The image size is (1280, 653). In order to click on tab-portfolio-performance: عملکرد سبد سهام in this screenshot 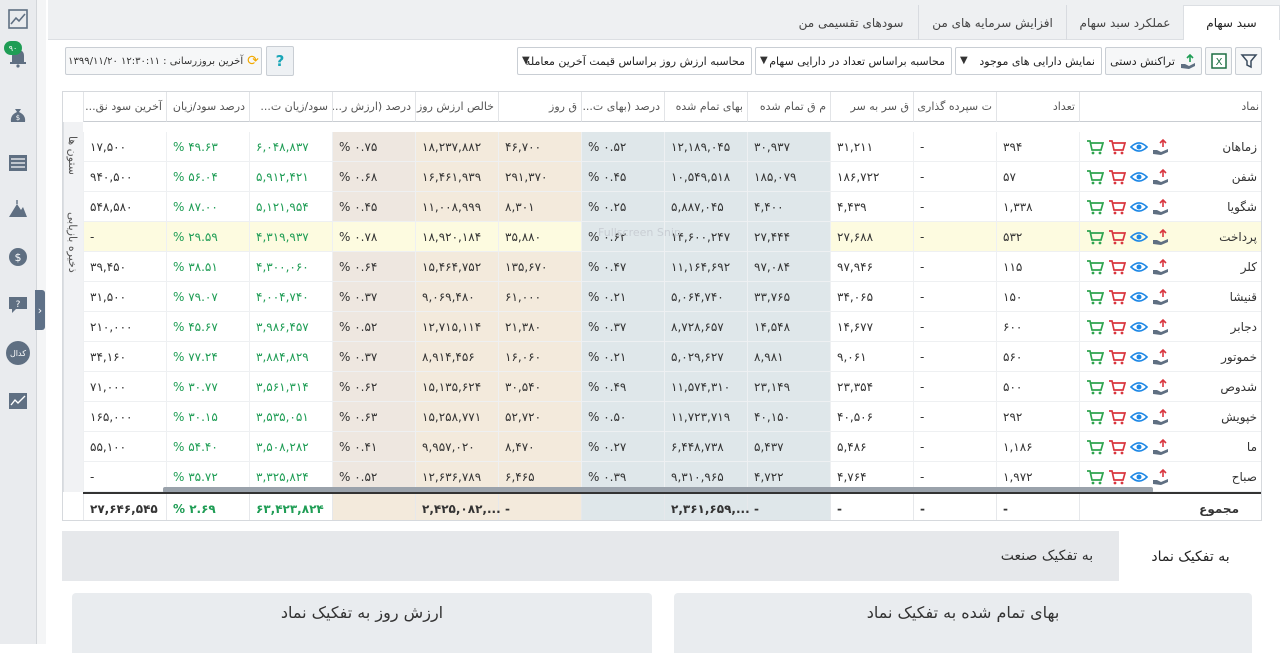, I will do `click(1124, 22)`.